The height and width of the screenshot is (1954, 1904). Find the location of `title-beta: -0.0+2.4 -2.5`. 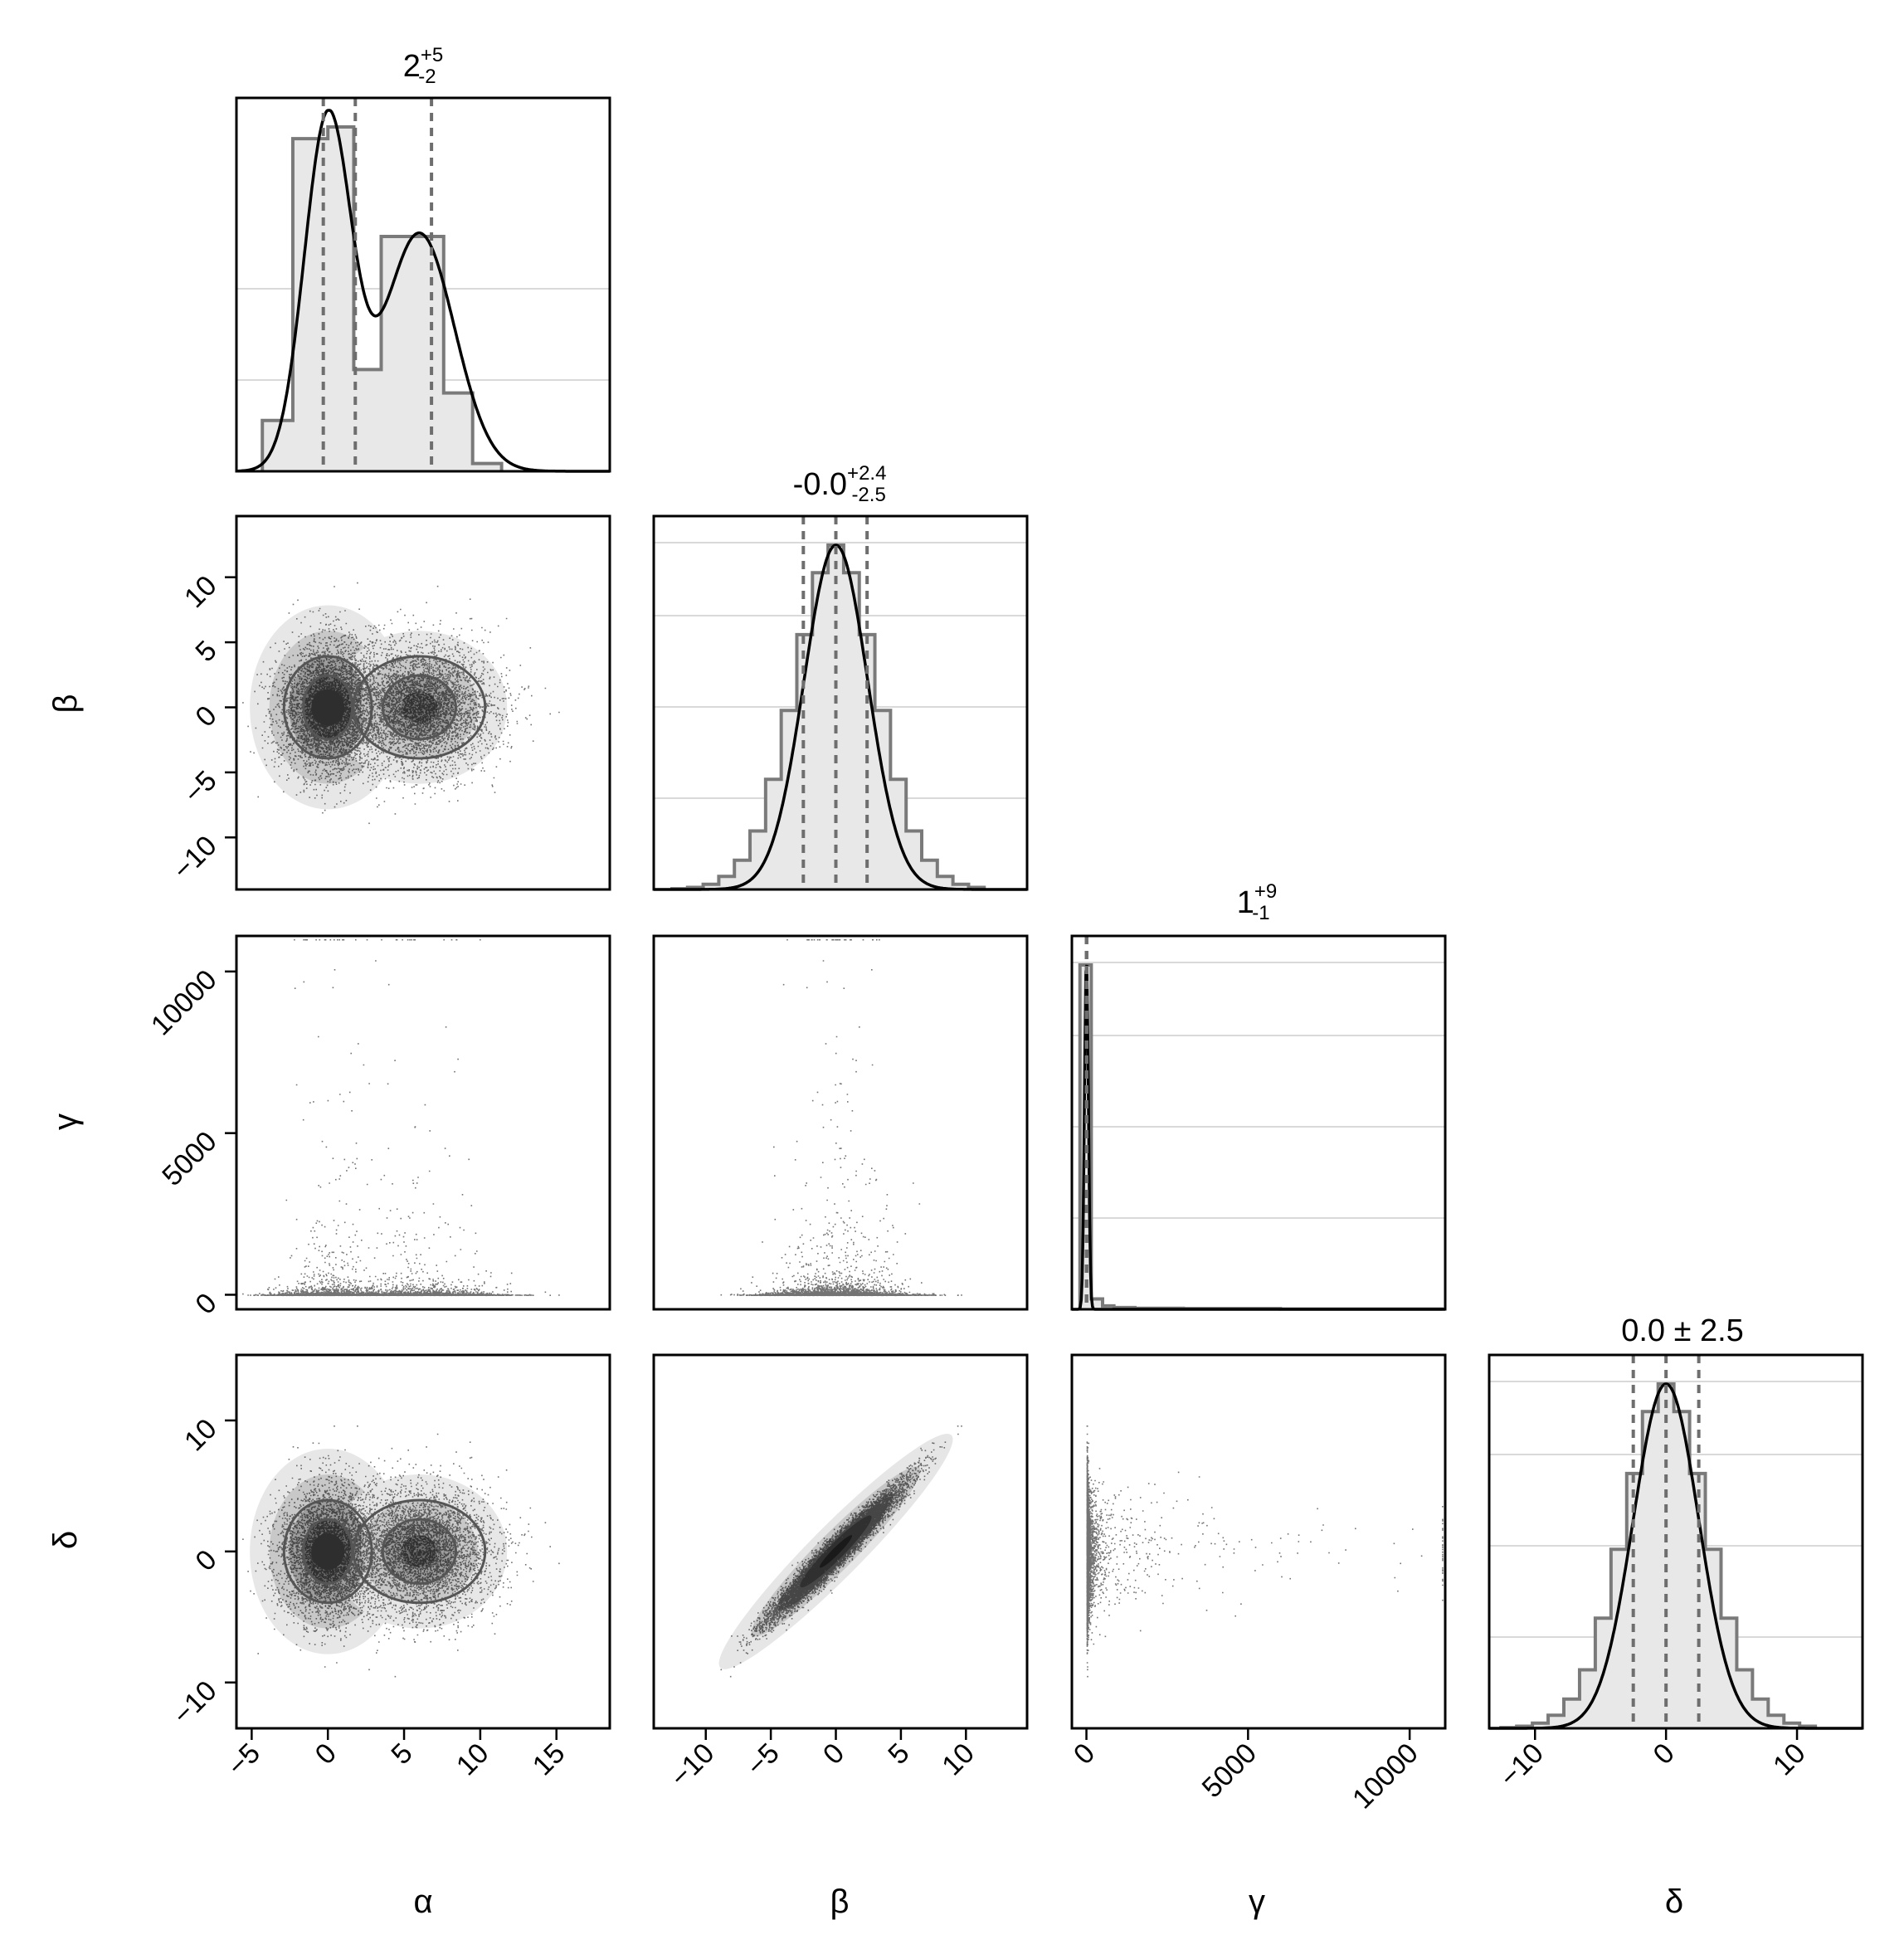

title-beta: -0.0+2.4 -2.5 is located at coordinates (840, 484).